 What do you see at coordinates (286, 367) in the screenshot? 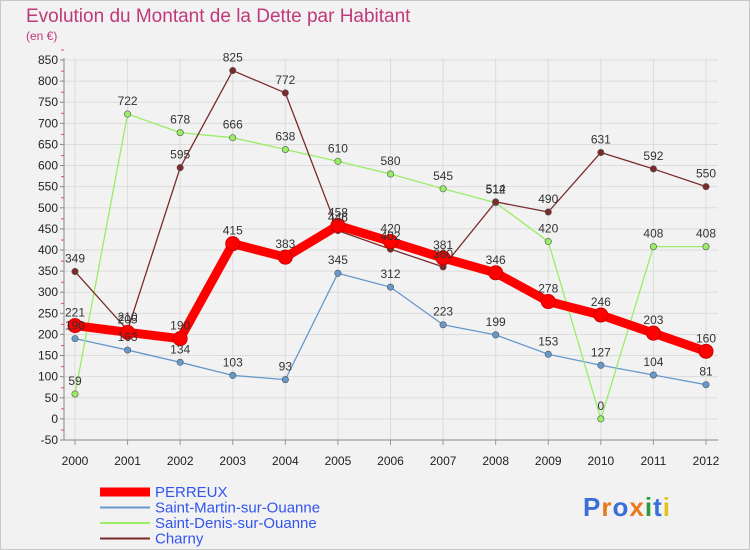
I see `data-label: 93` at bounding box center [286, 367].